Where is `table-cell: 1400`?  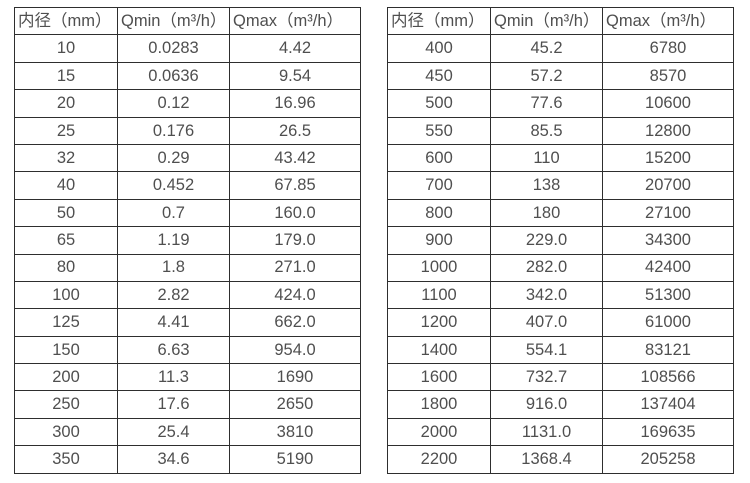 table-cell: 1400 is located at coordinates (439, 350).